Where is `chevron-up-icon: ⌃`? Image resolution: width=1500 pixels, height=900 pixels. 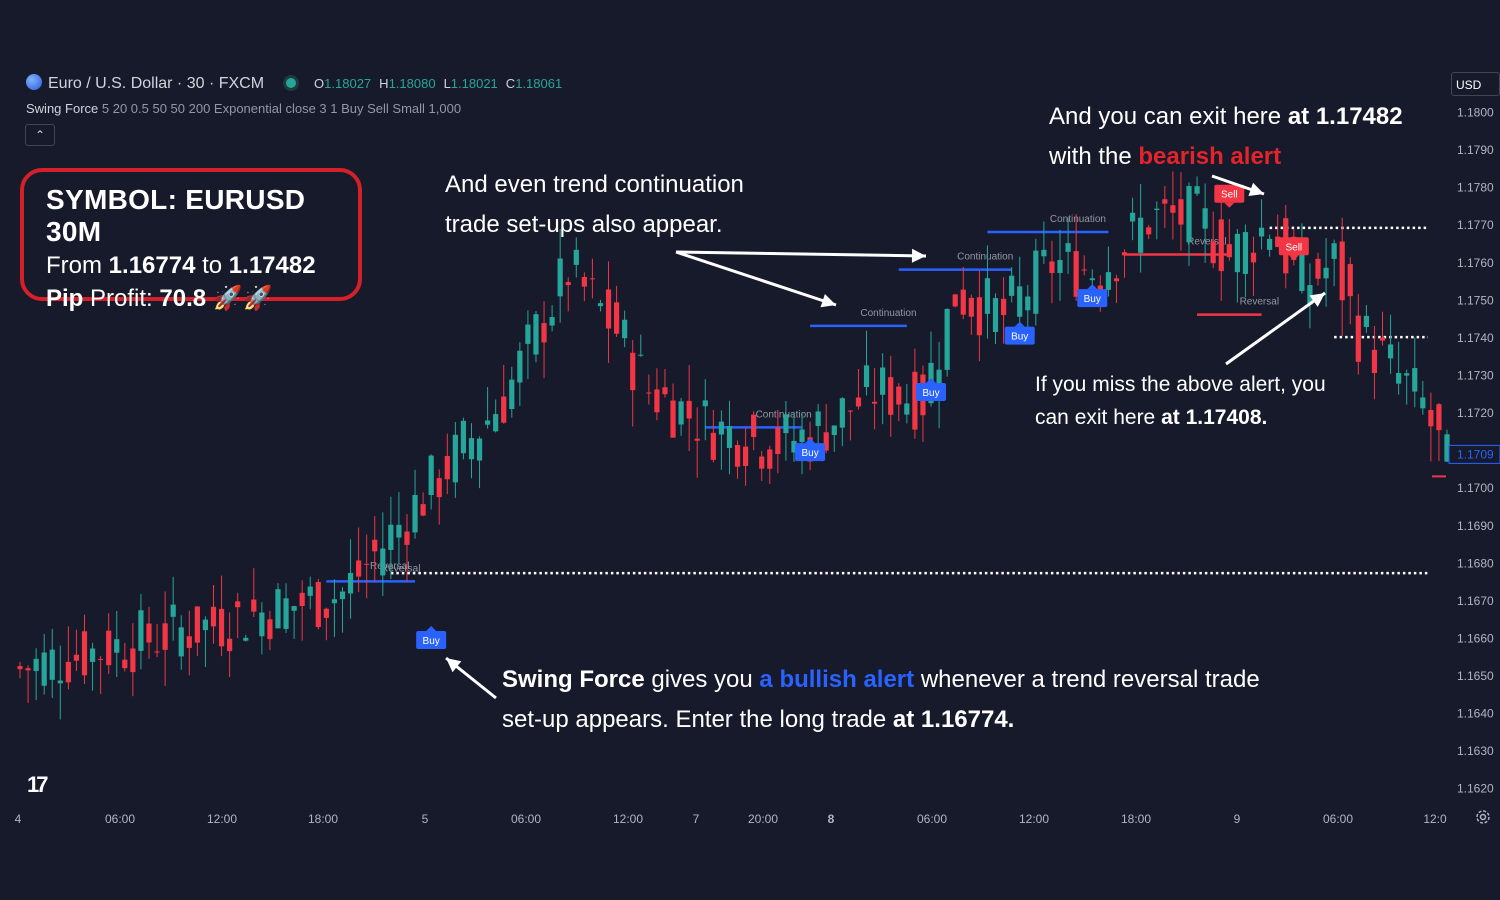 chevron-up-icon: ⌃ is located at coordinates (40, 135).